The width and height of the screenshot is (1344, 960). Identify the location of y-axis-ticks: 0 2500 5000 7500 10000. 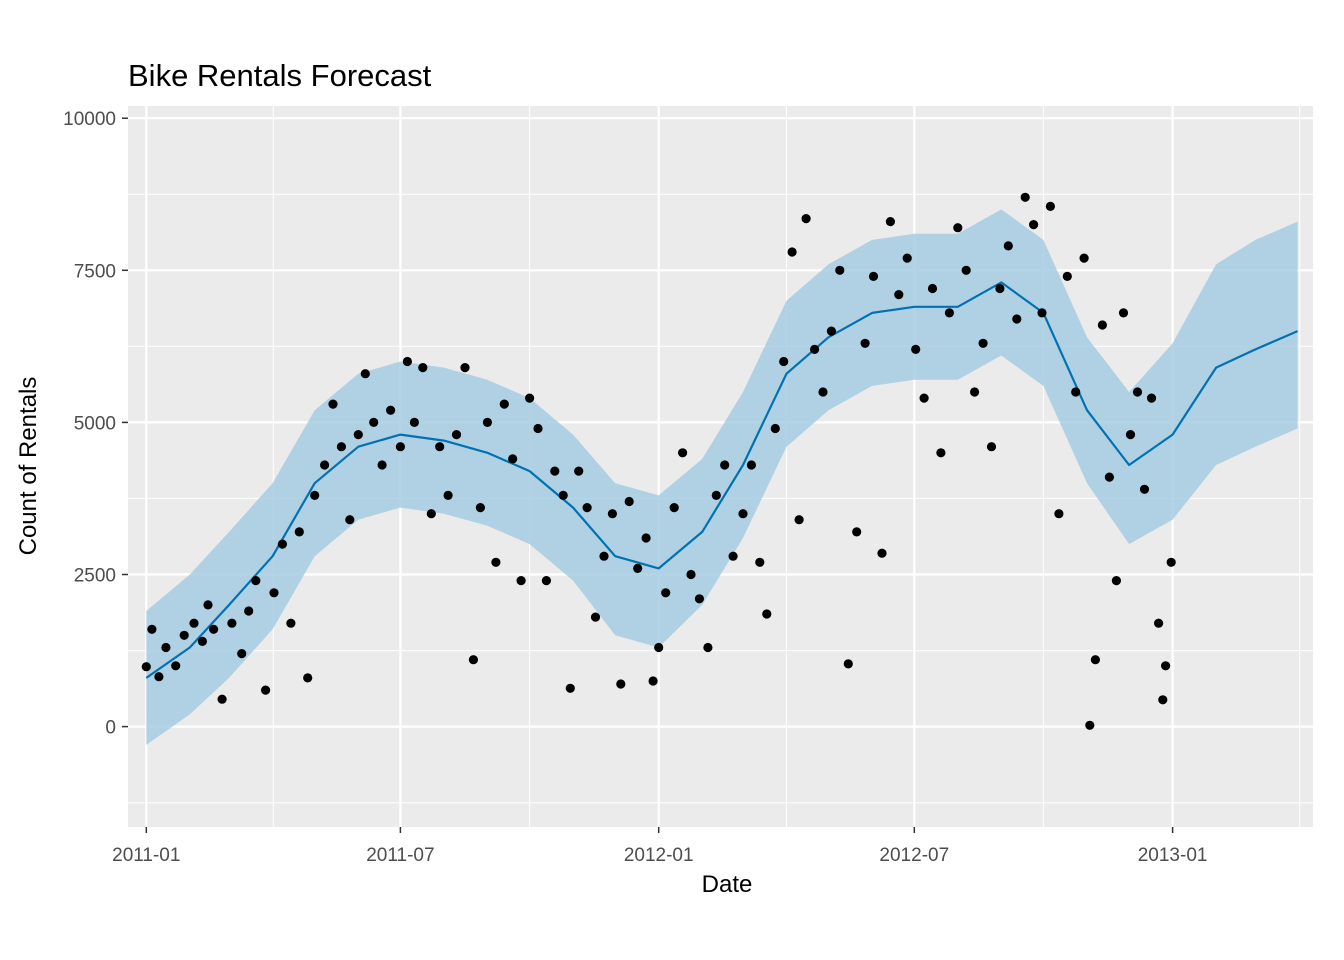
(95, 424).